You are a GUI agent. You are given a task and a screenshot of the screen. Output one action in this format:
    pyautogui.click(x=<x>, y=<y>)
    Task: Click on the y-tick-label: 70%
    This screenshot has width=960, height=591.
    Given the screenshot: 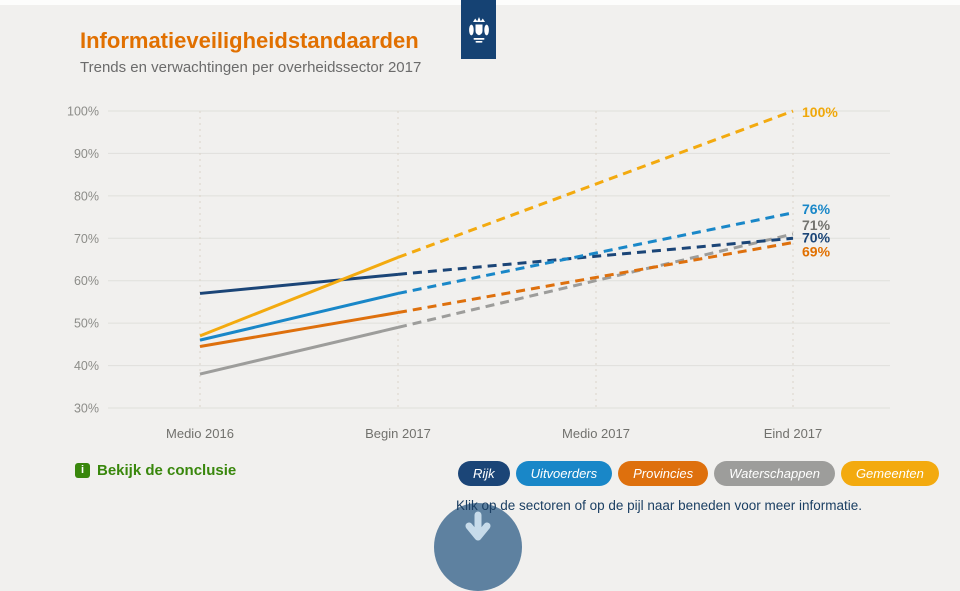 What is the action you would take?
    pyautogui.click(x=86, y=239)
    